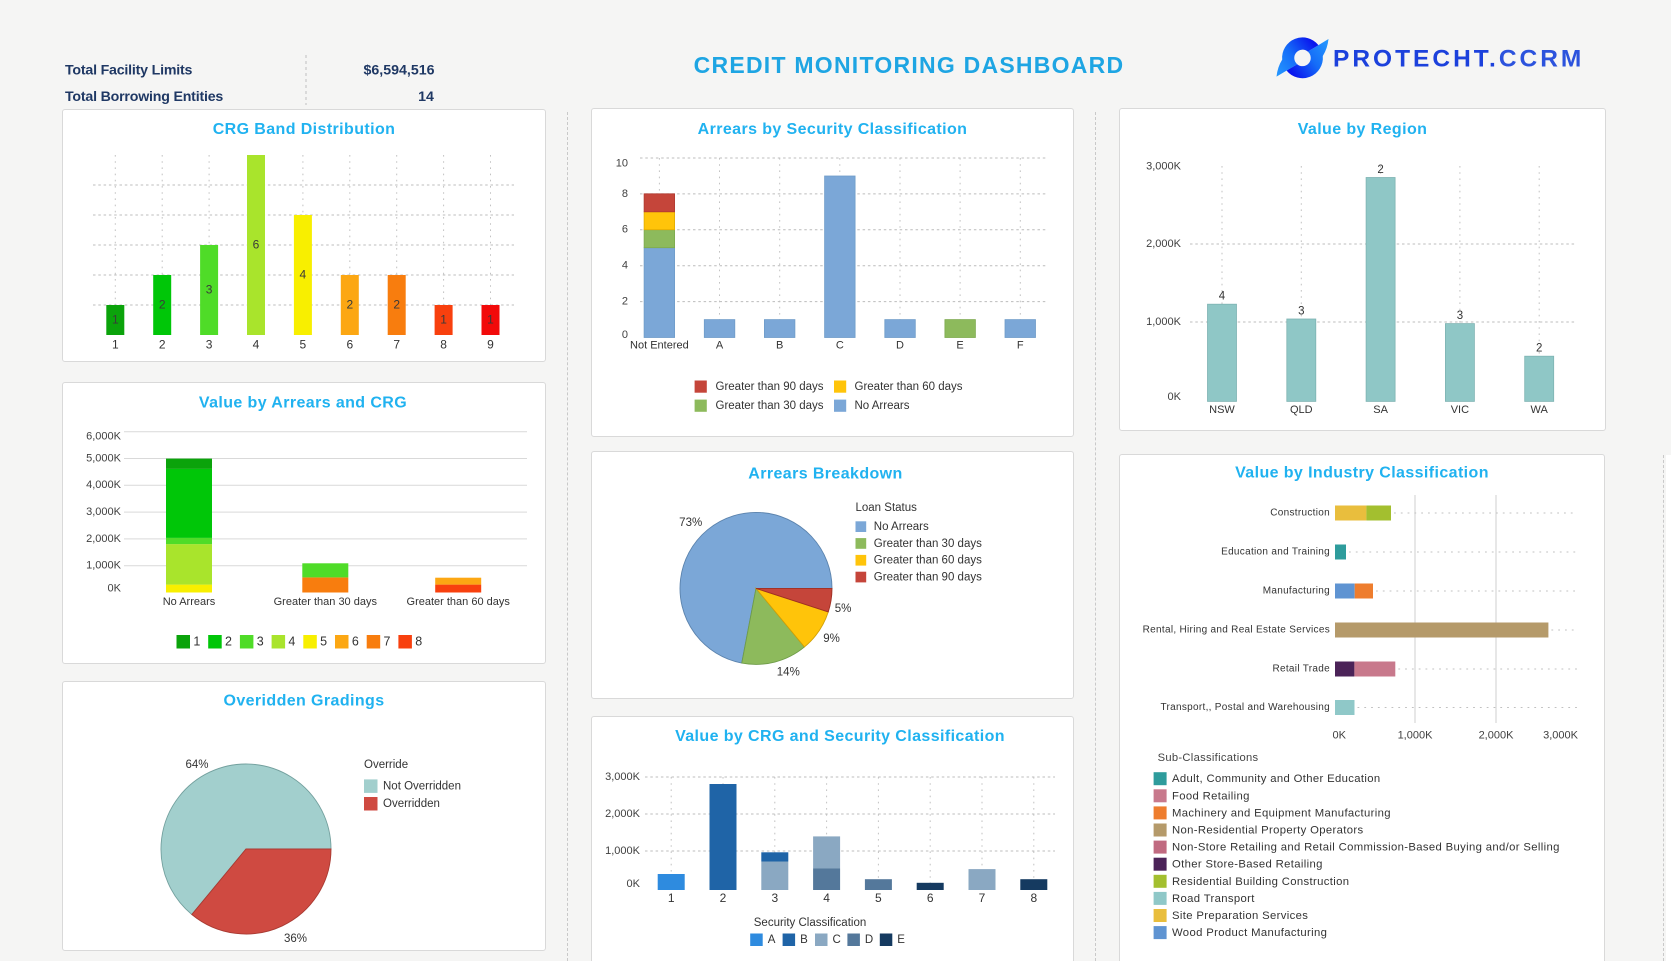 Image resolution: width=1671 pixels, height=961 pixels. What do you see at coordinates (788, 673) in the screenshot?
I see `svg-text: 14%` at bounding box center [788, 673].